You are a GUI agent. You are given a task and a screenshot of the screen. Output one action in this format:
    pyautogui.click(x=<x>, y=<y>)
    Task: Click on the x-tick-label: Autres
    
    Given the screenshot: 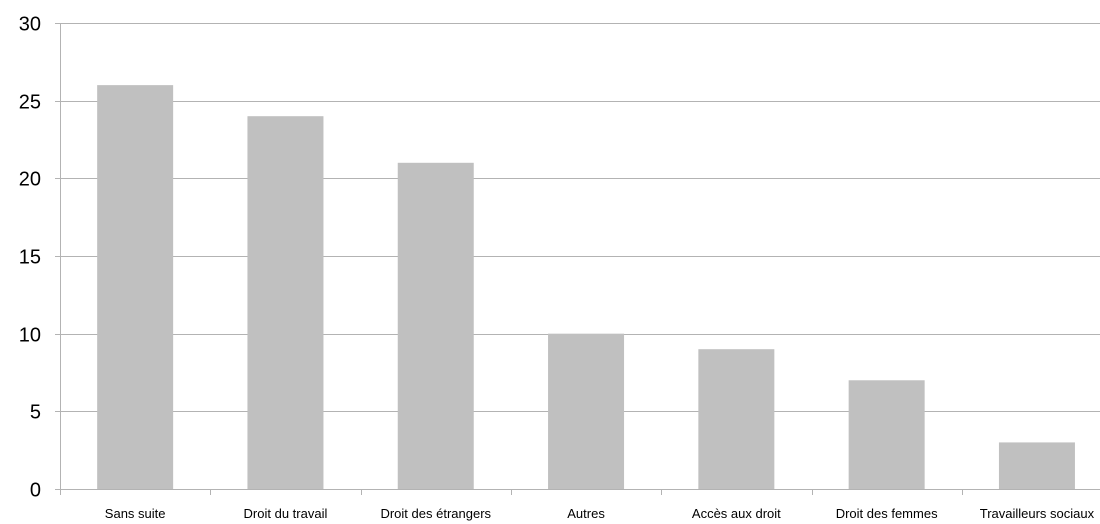 What is the action you would take?
    pyautogui.click(x=586, y=513)
    